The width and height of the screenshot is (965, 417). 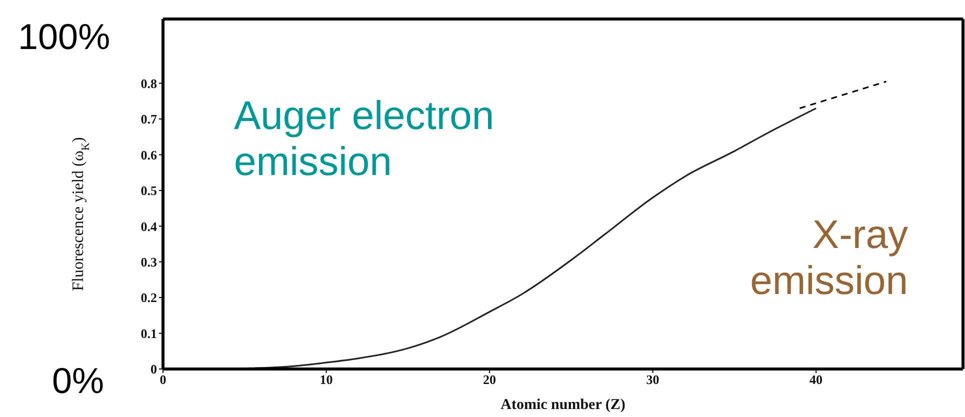 What do you see at coordinates (816, 380) in the screenshot?
I see `x-tick-label: 40` at bounding box center [816, 380].